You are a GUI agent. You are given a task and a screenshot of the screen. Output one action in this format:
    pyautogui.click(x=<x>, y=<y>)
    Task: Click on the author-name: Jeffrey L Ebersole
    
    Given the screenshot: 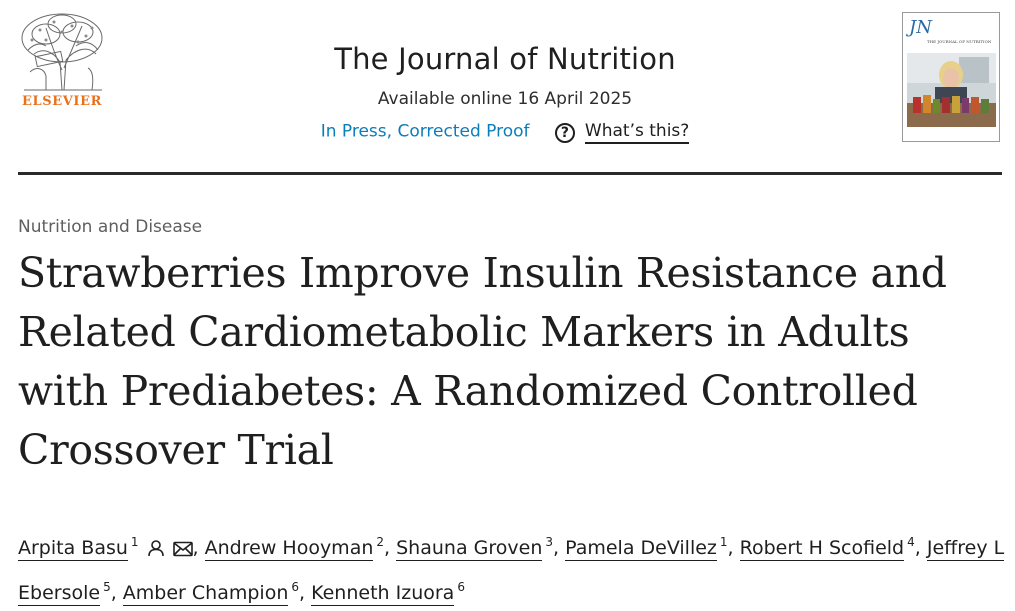 What is the action you would take?
    pyautogui.click(x=511, y=571)
    